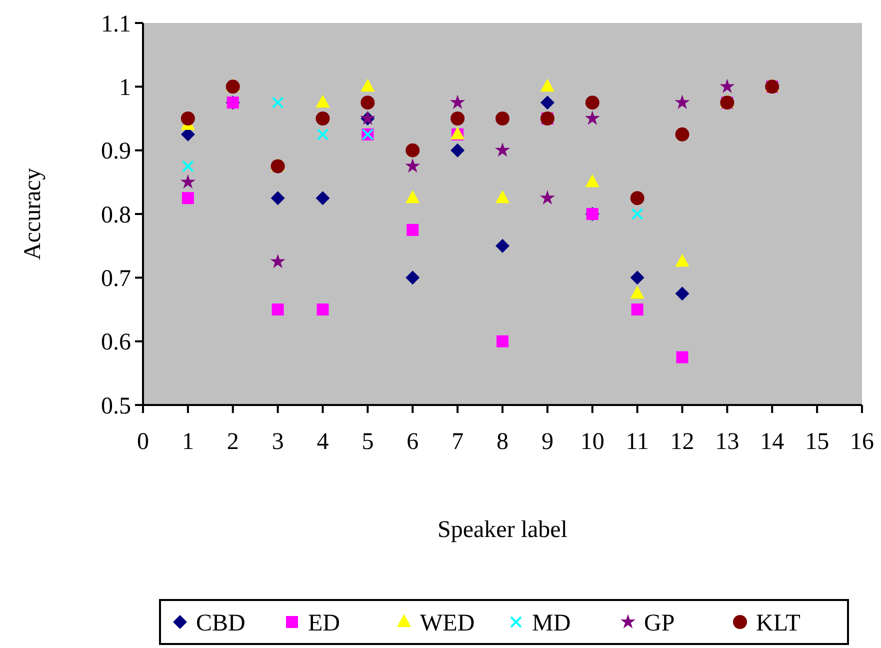 Image resolution: width=881 pixels, height=648 pixels. I want to click on legend-label: GP, so click(659, 623).